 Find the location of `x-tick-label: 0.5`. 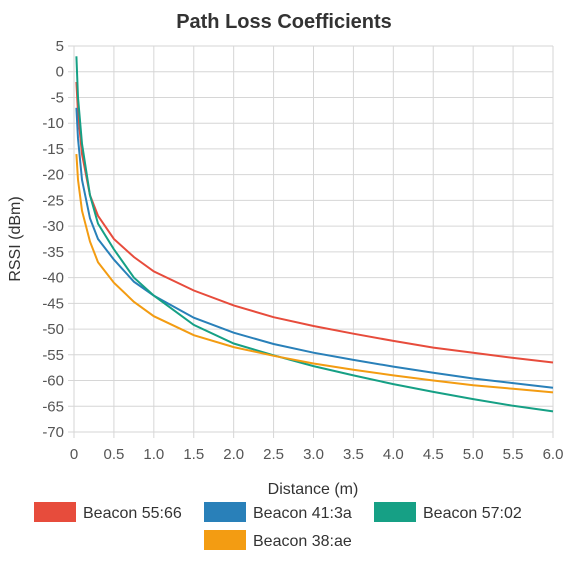

x-tick-label: 0.5 is located at coordinates (113, 454).